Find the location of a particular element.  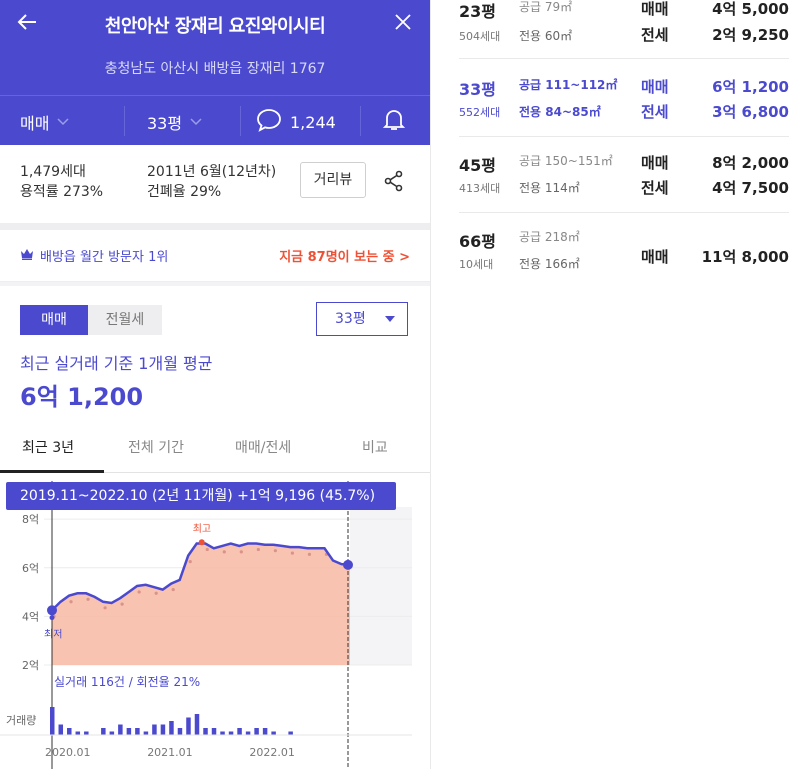

y-tick-label: 6억 is located at coordinates (30, 568).